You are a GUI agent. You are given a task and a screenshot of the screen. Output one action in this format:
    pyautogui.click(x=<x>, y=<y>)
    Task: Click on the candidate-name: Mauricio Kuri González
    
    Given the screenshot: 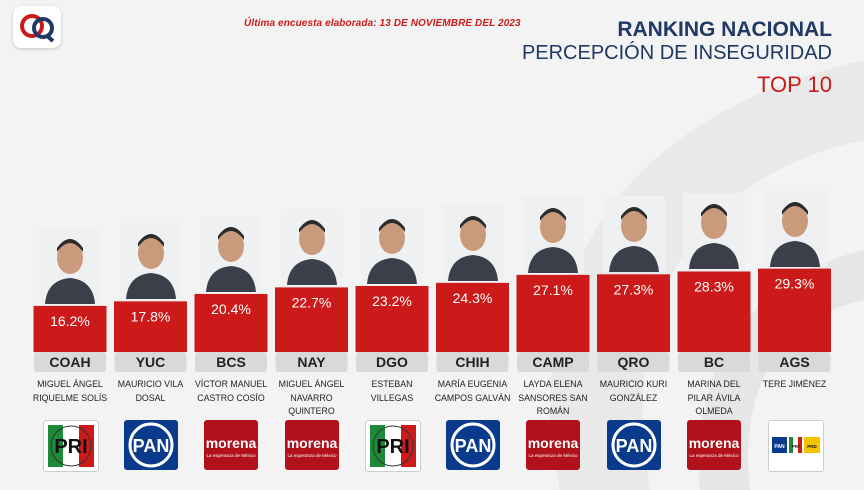 What is the action you would take?
    pyautogui.click(x=633, y=391)
    